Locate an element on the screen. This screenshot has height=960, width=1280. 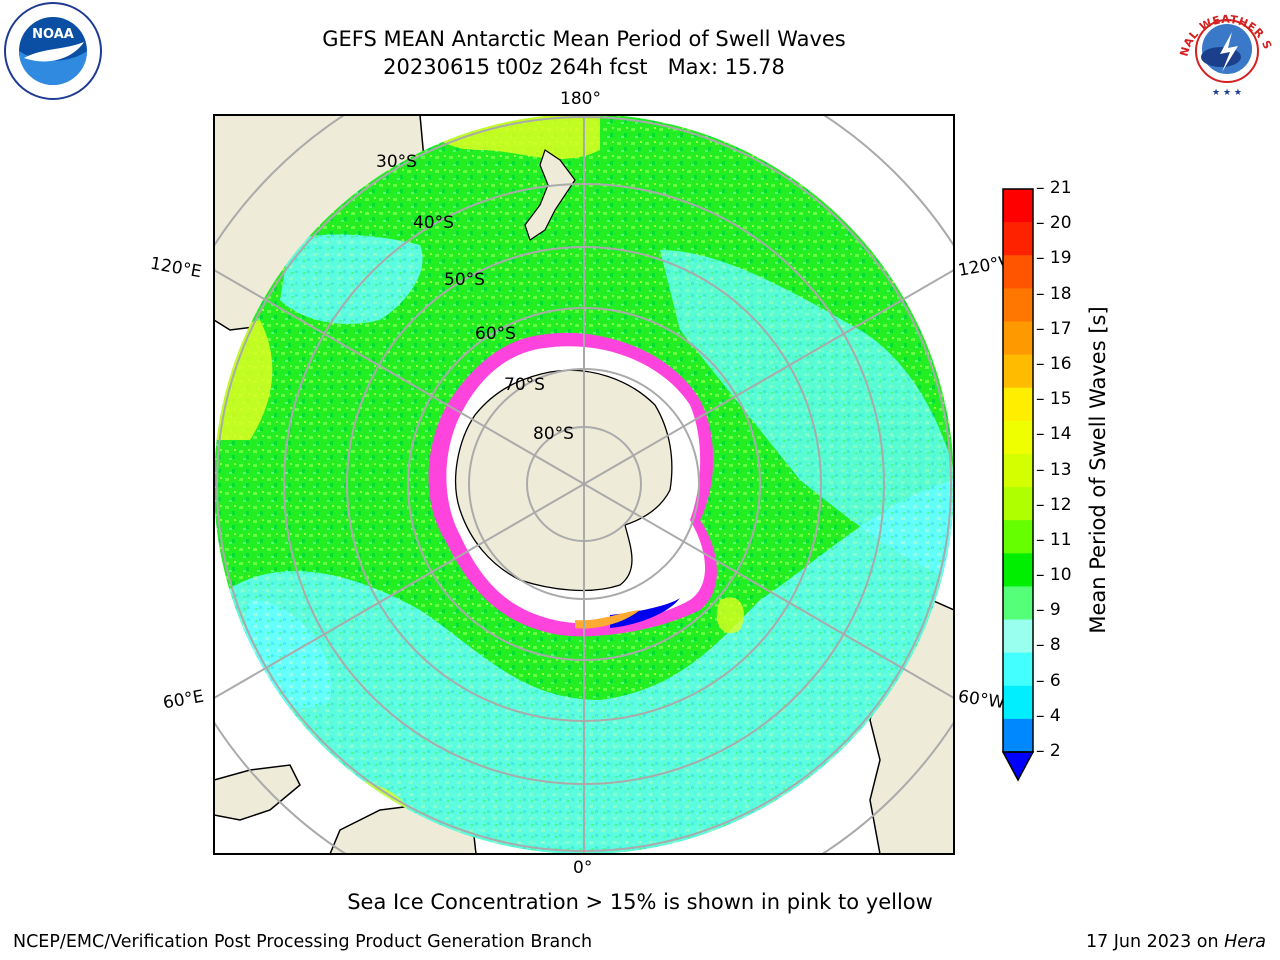
colorbar-tick-label: – 19 is located at coordinates (1054, 258).